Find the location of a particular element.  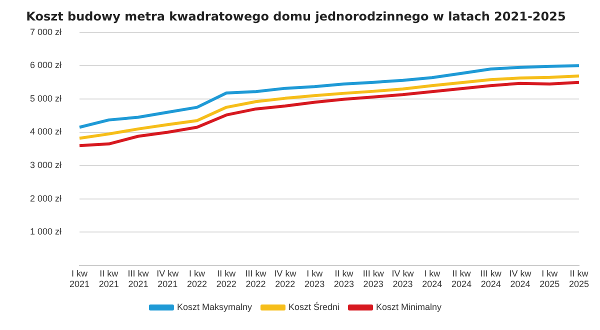

x-tick-label: I kw 2025 is located at coordinates (550, 279).